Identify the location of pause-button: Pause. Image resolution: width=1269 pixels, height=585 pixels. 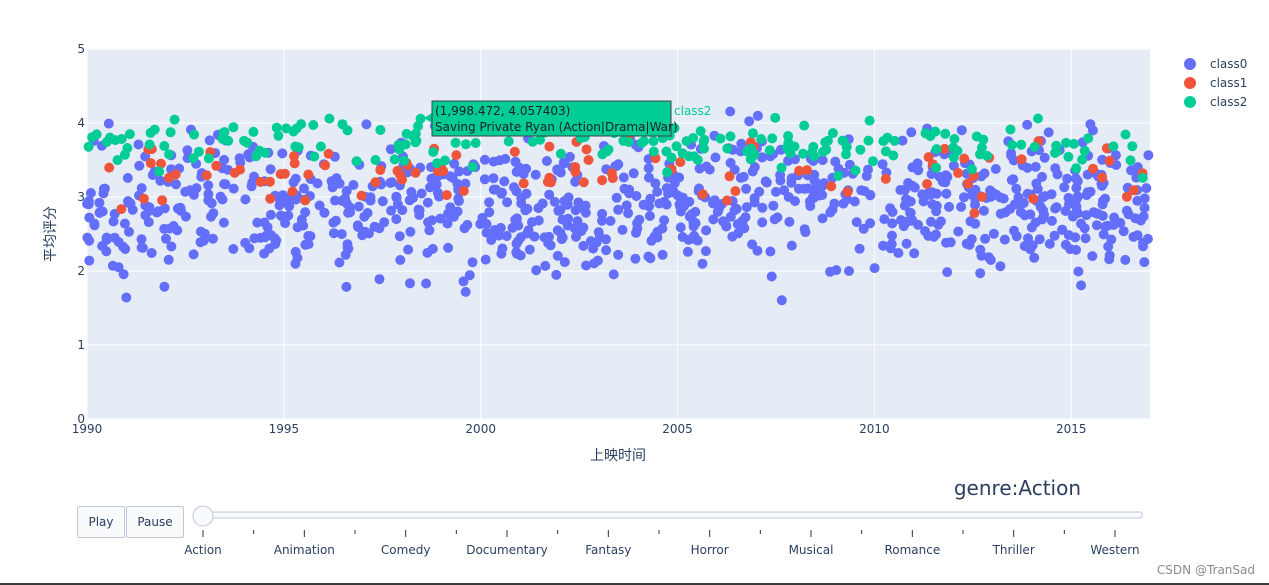
(155, 522).